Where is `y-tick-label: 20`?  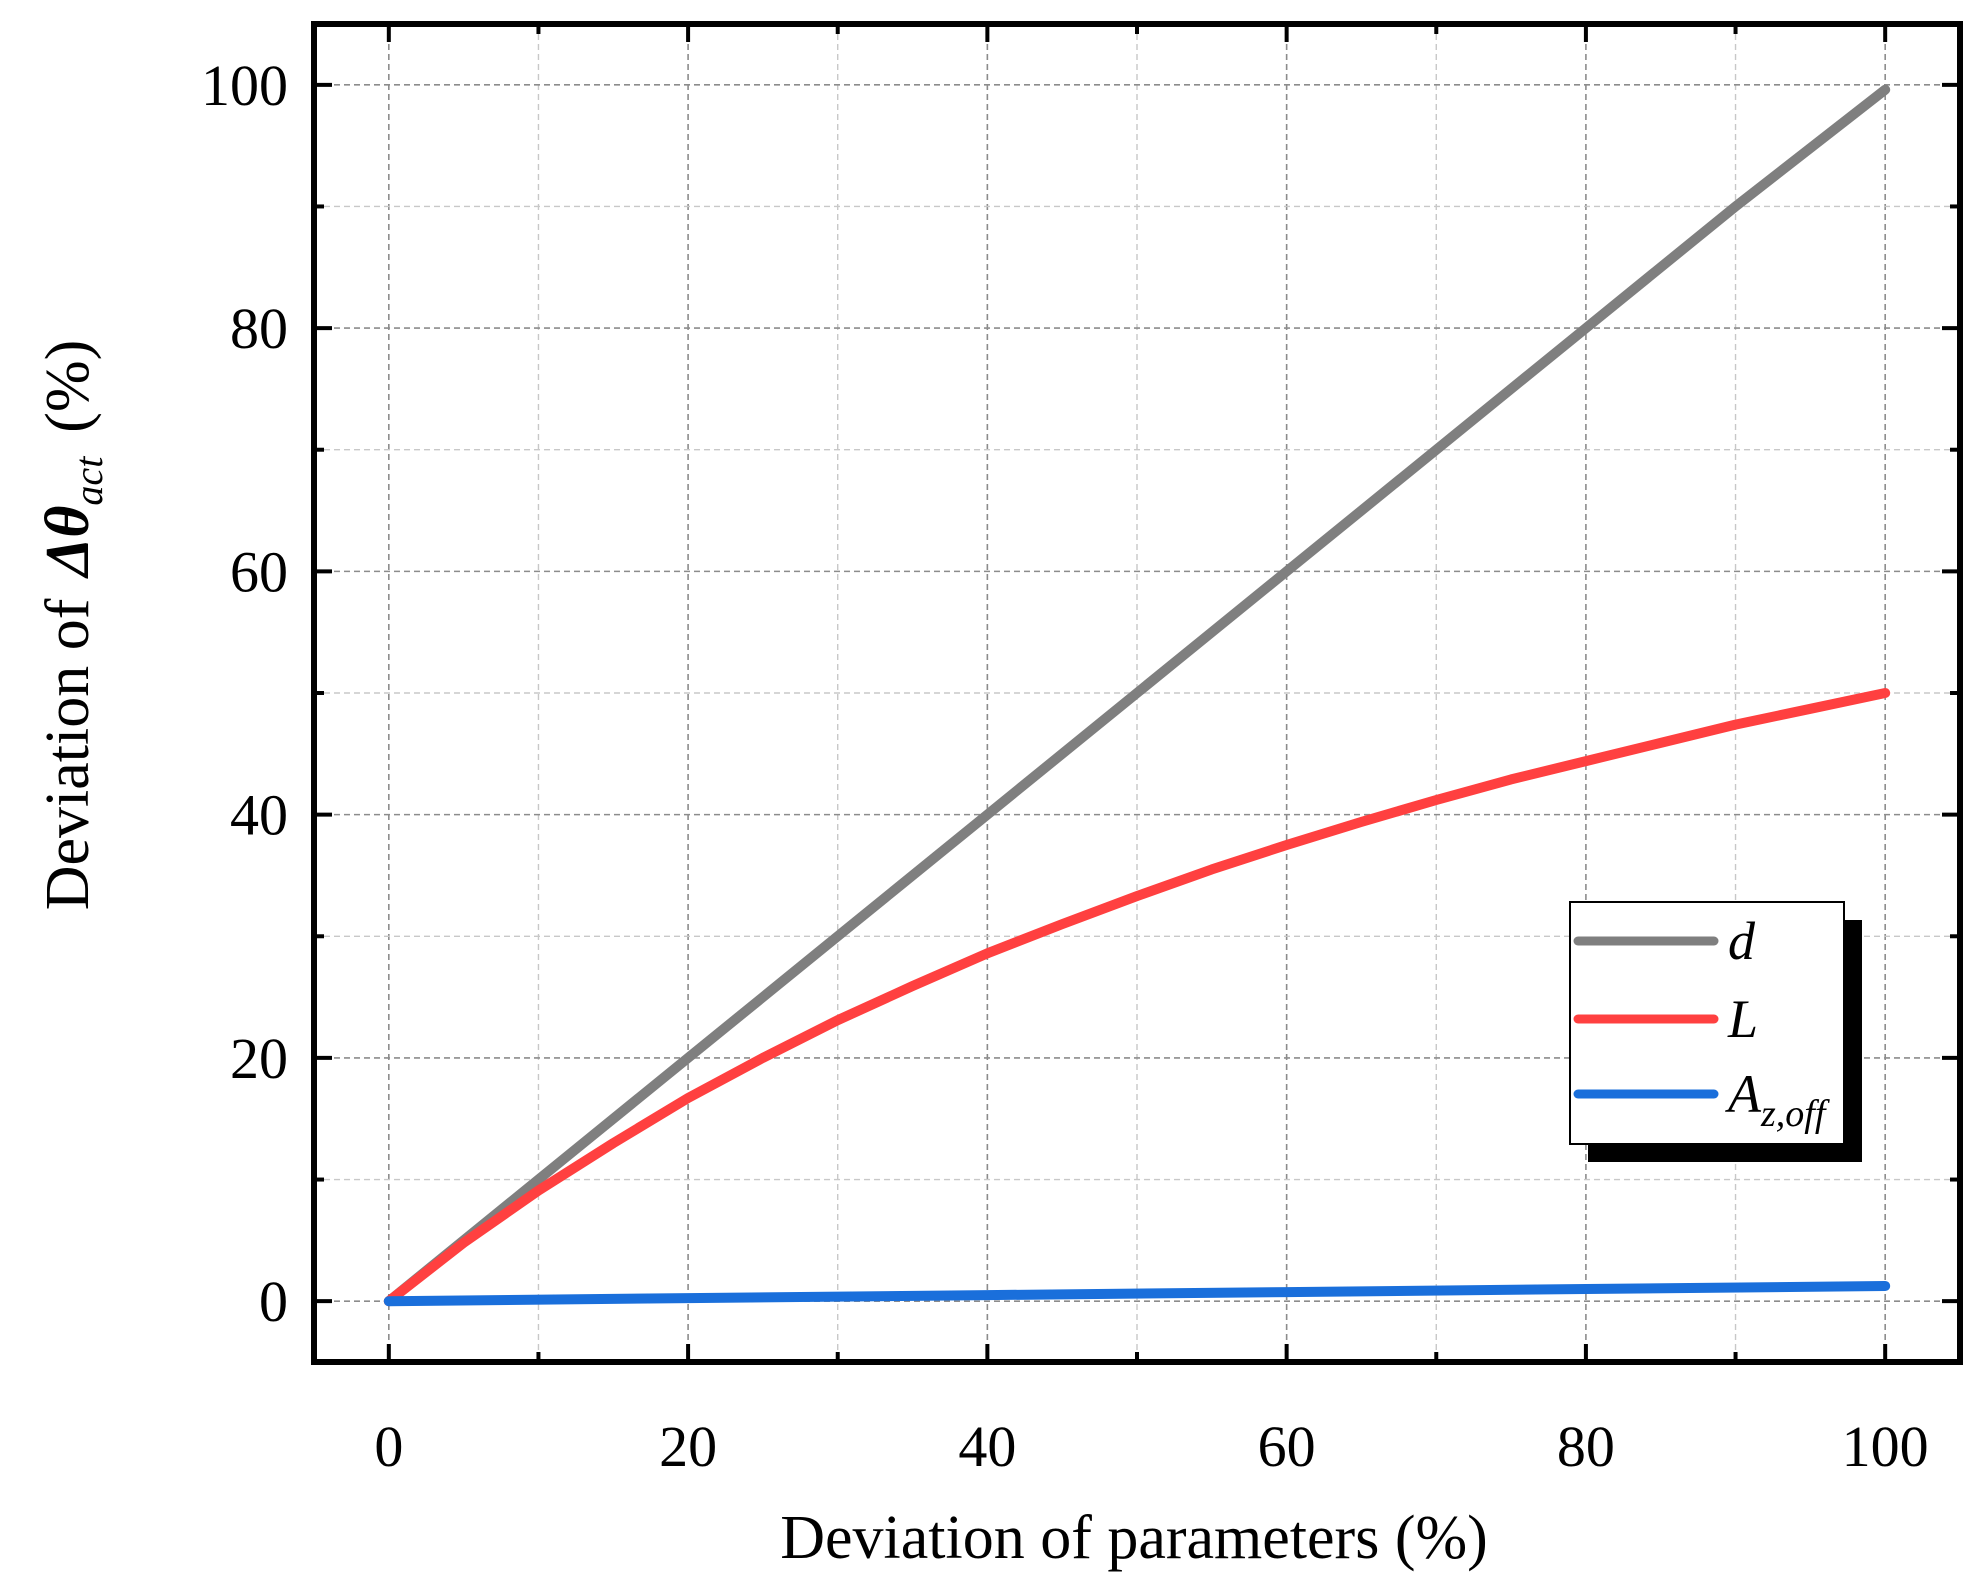
y-tick-label: 20 is located at coordinates (259, 1058).